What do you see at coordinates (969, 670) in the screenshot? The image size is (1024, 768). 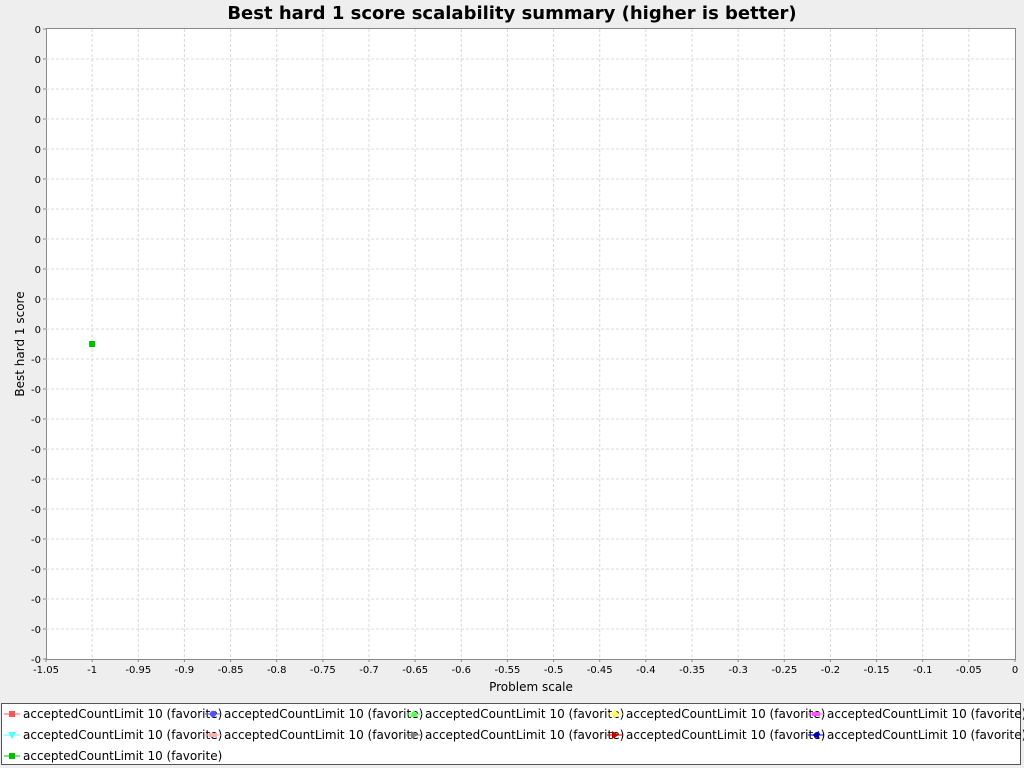 I see `x-tick-label: -0.05` at bounding box center [969, 670].